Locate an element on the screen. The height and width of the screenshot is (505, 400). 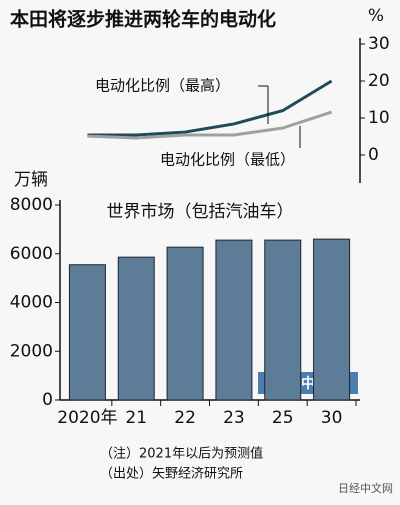
y-tick-label: 6000 is located at coordinates (31, 254).